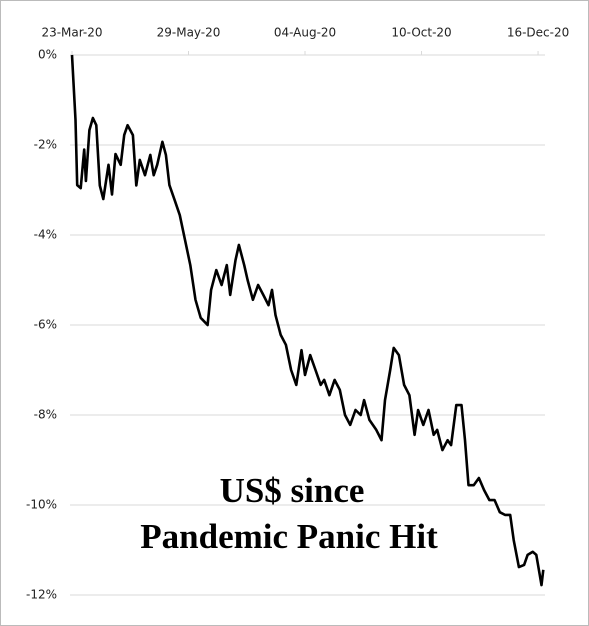 The width and height of the screenshot is (589, 626). I want to click on annotation-line: US$ since, so click(292, 490).